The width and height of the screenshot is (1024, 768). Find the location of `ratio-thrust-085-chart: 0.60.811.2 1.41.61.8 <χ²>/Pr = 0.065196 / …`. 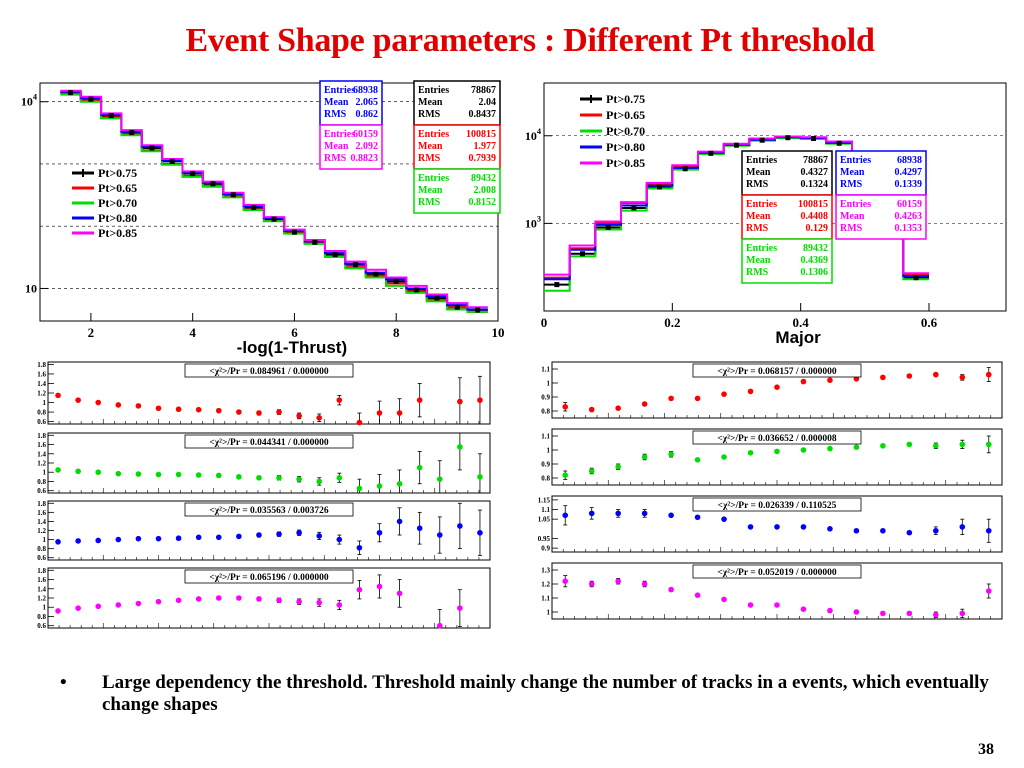

ratio-thrust-085-chart: 0.60.811.2 1.41.61.8 <χ²>/Pr = 0.065196 / … is located at coordinates (264, 598).